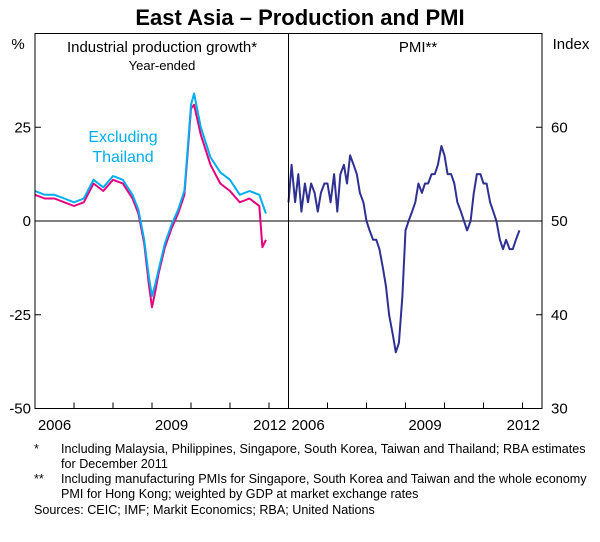 The height and width of the screenshot is (542, 600). What do you see at coordinates (162, 47) in the screenshot?
I see `panel-title-production: Industrial production growth*` at bounding box center [162, 47].